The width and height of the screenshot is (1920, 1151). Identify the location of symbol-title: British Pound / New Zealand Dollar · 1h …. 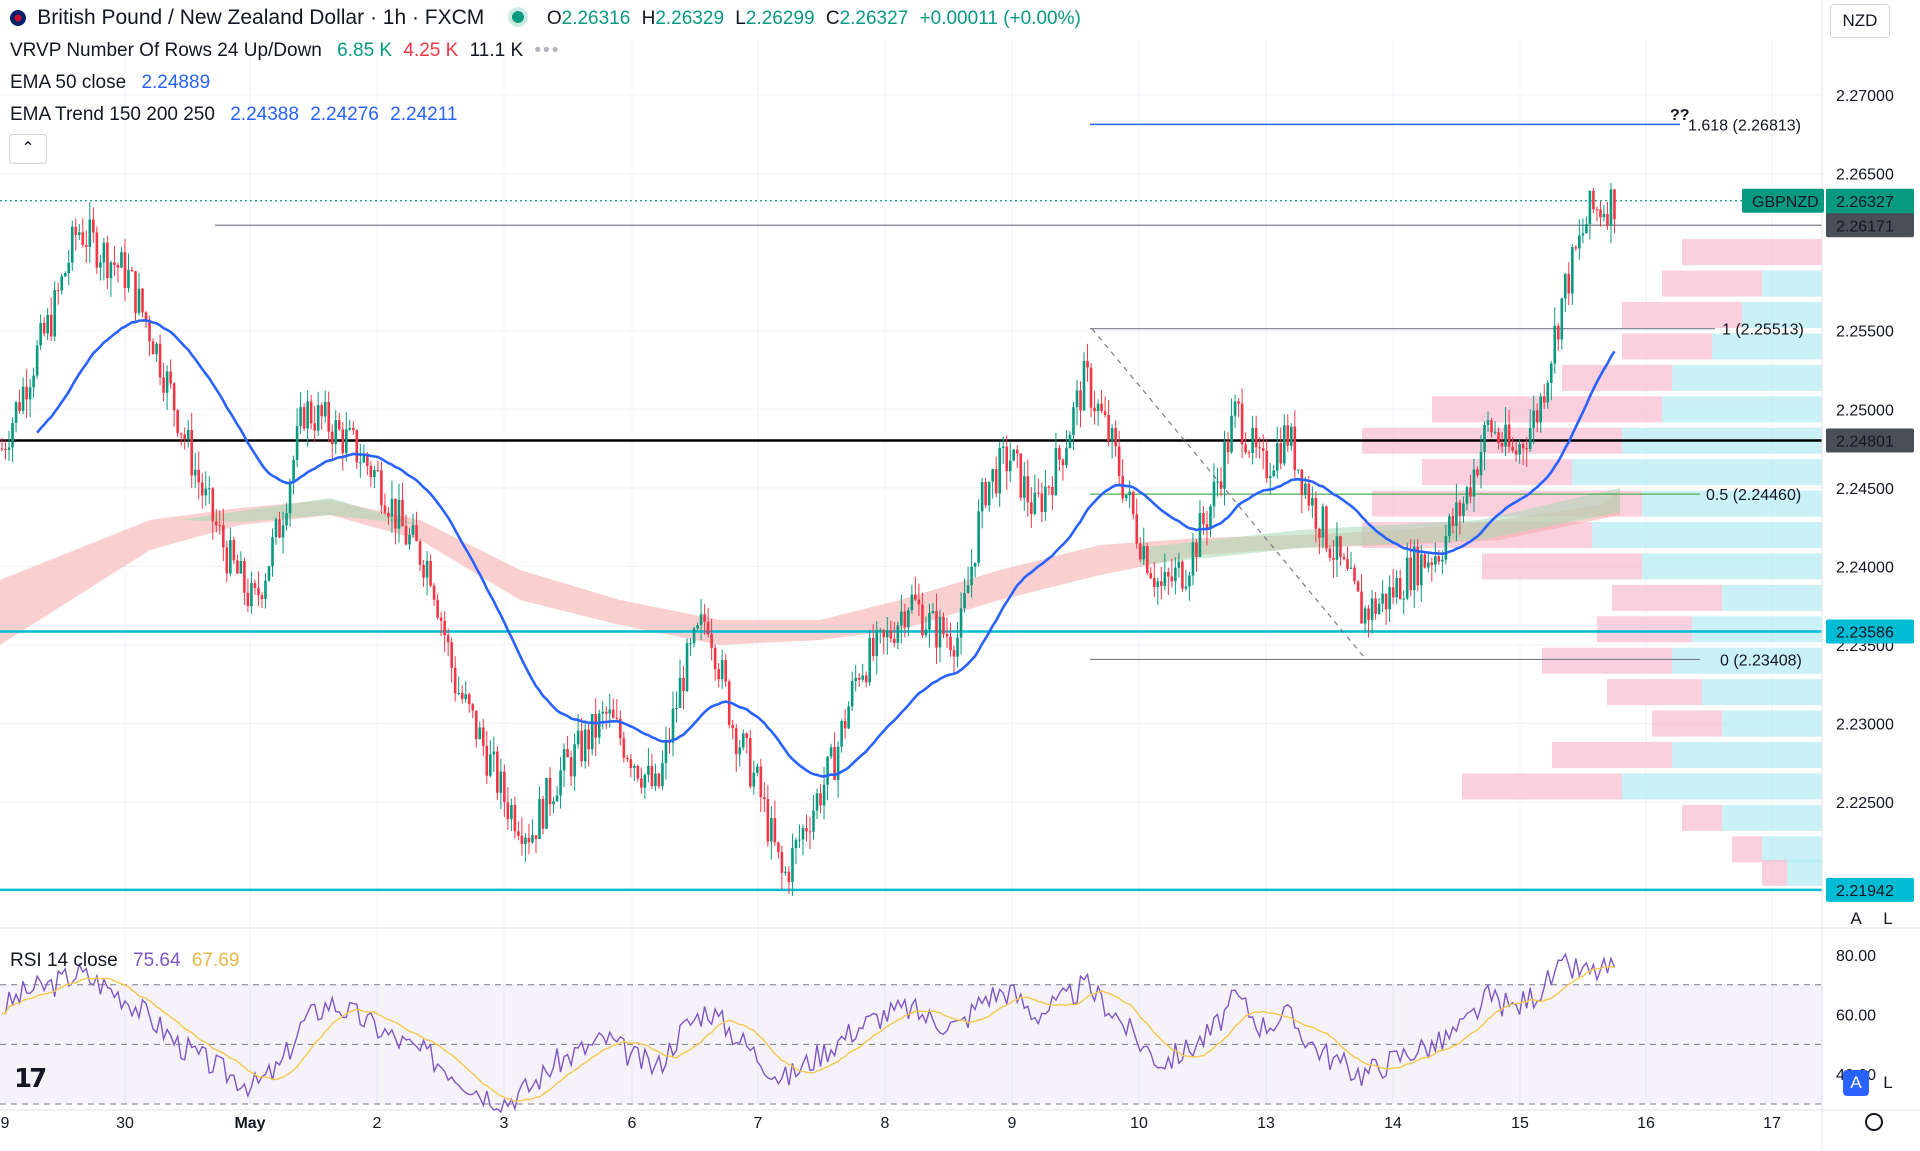
(261, 17).